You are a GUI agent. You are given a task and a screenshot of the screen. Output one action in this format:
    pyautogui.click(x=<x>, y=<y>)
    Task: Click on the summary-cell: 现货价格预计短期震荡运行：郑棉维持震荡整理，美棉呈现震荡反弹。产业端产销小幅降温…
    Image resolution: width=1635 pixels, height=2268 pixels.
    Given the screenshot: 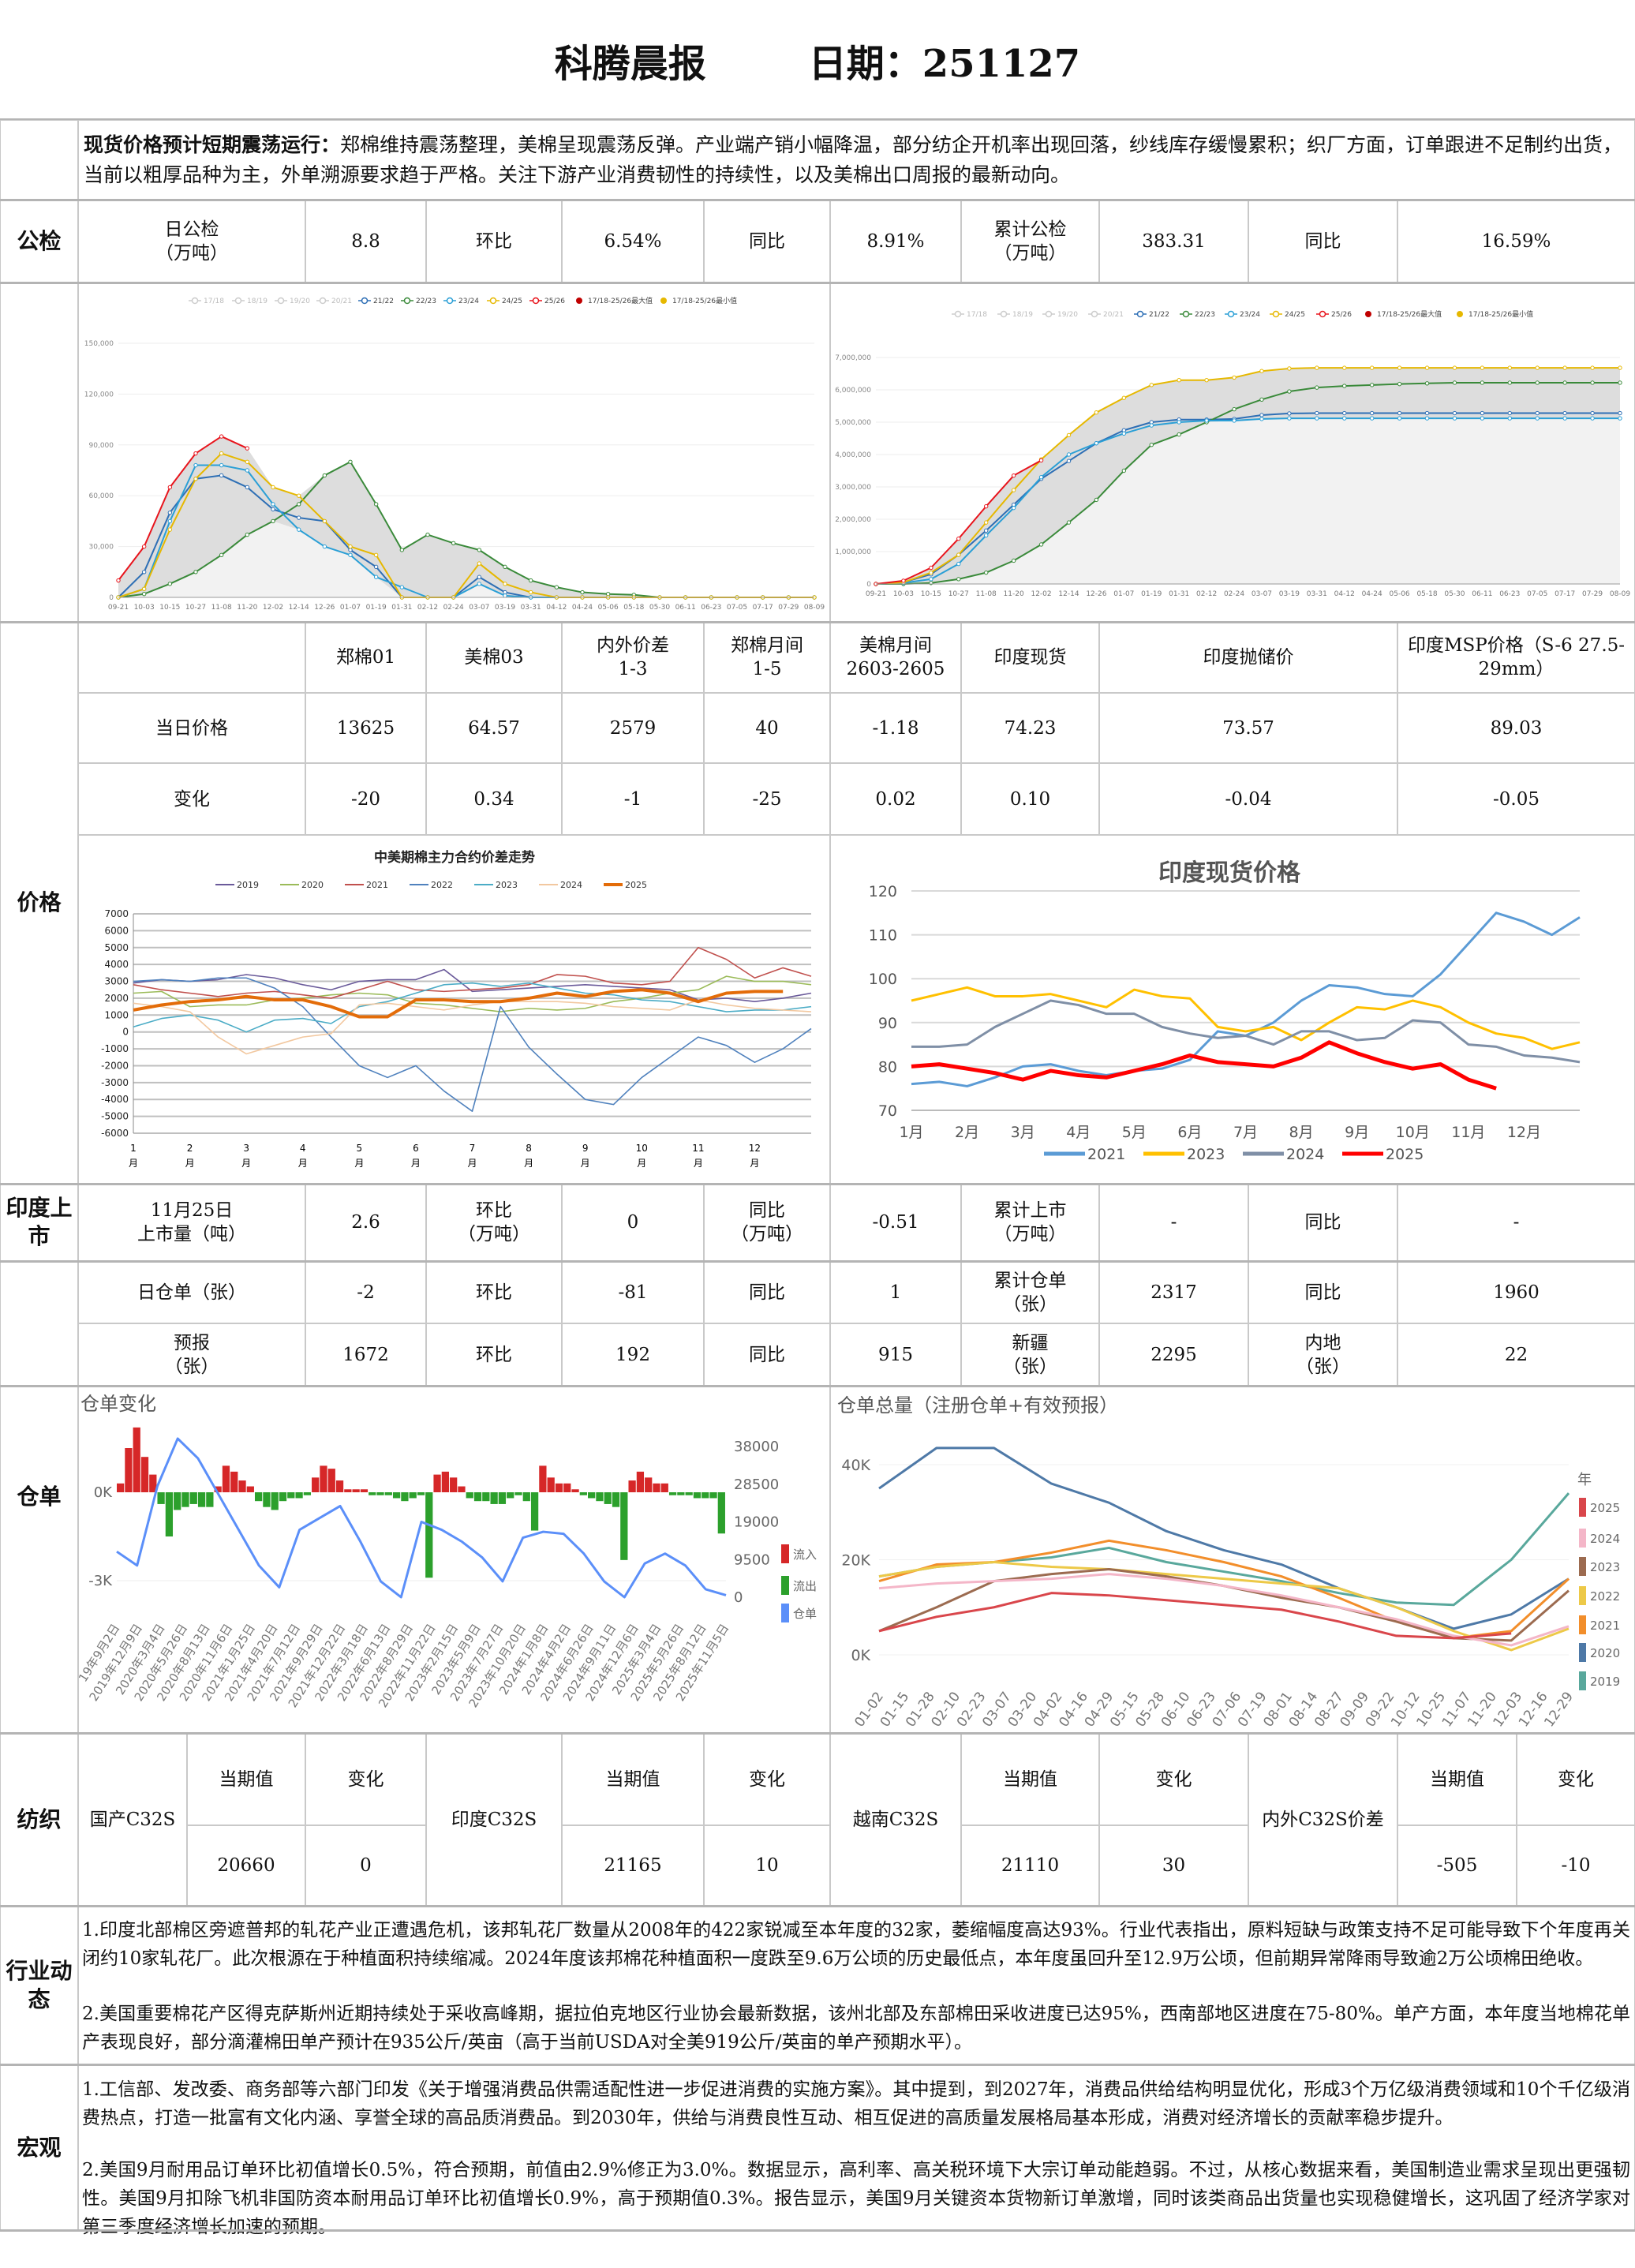 What is the action you would take?
    pyautogui.click(x=856, y=160)
    